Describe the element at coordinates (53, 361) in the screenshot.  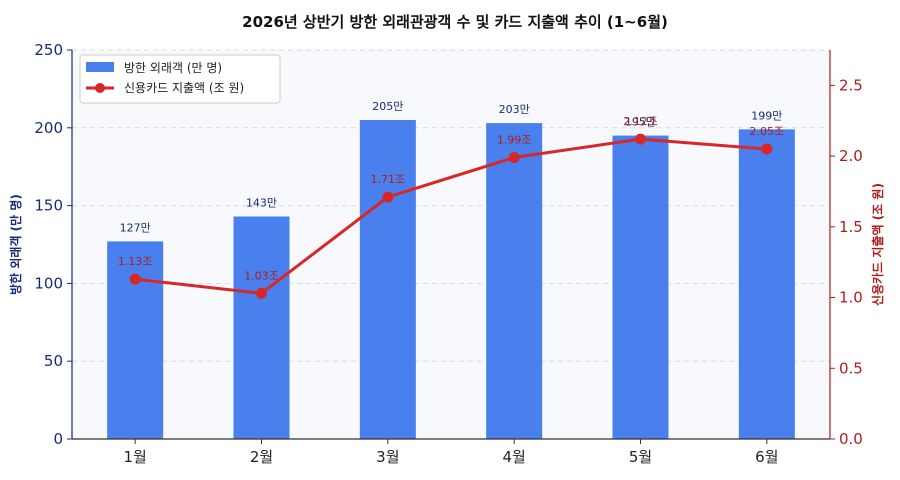
I see `y-tick-left-label: 50` at that location.